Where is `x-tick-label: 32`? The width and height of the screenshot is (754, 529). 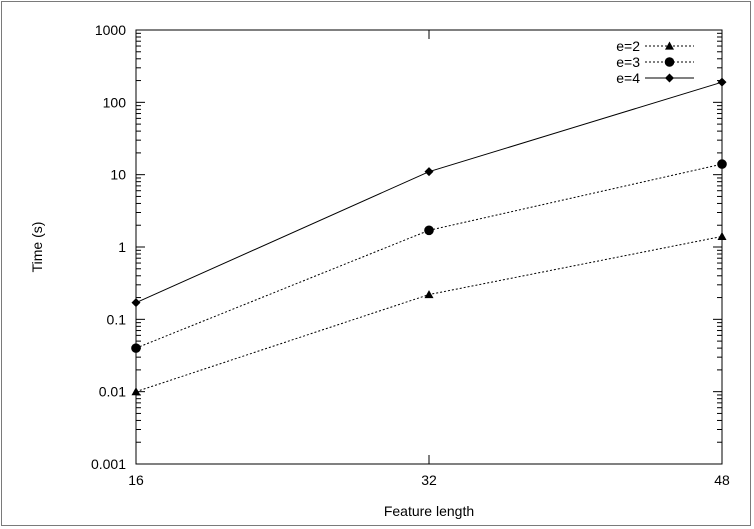
x-tick-label: 32 is located at coordinates (429, 480).